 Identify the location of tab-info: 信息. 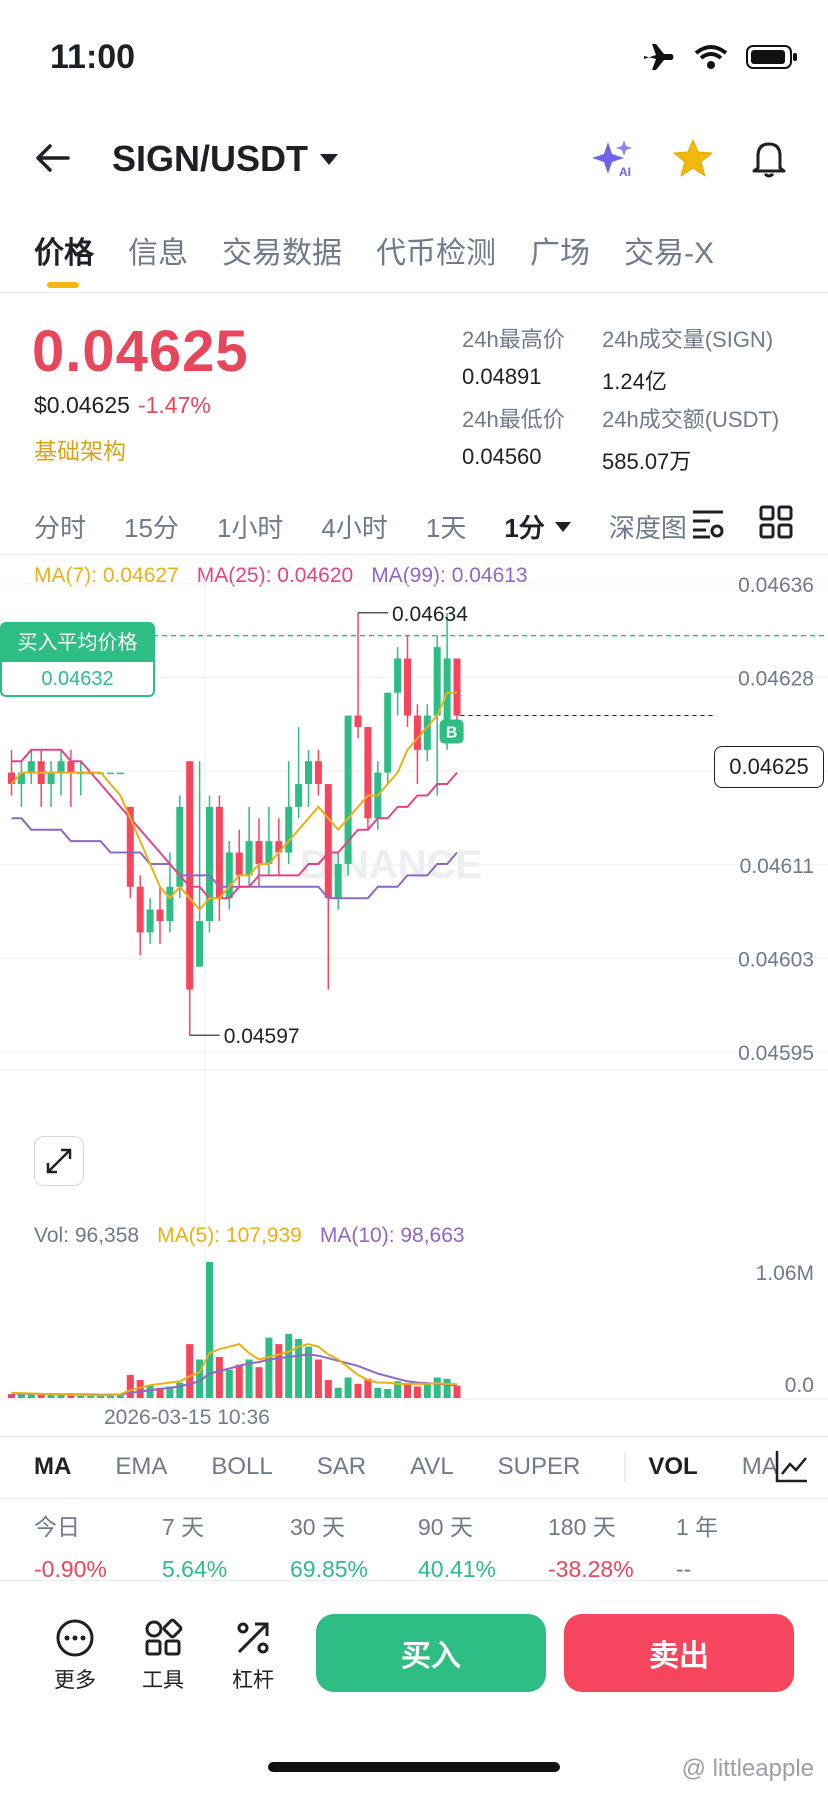
(158, 253).